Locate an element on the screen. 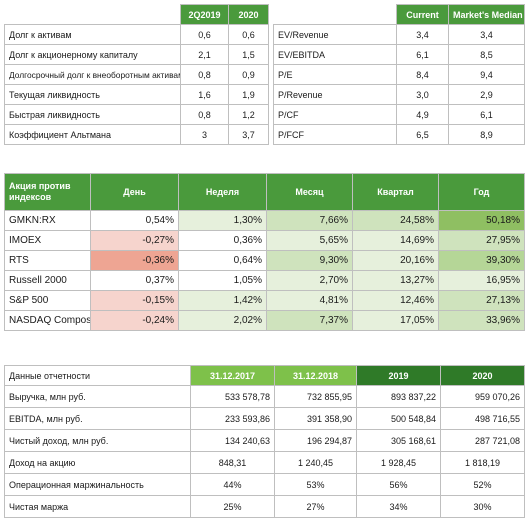 This screenshot has width=528, height=529. index-change-cell: 0,64% is located at coordinates (222, 260).